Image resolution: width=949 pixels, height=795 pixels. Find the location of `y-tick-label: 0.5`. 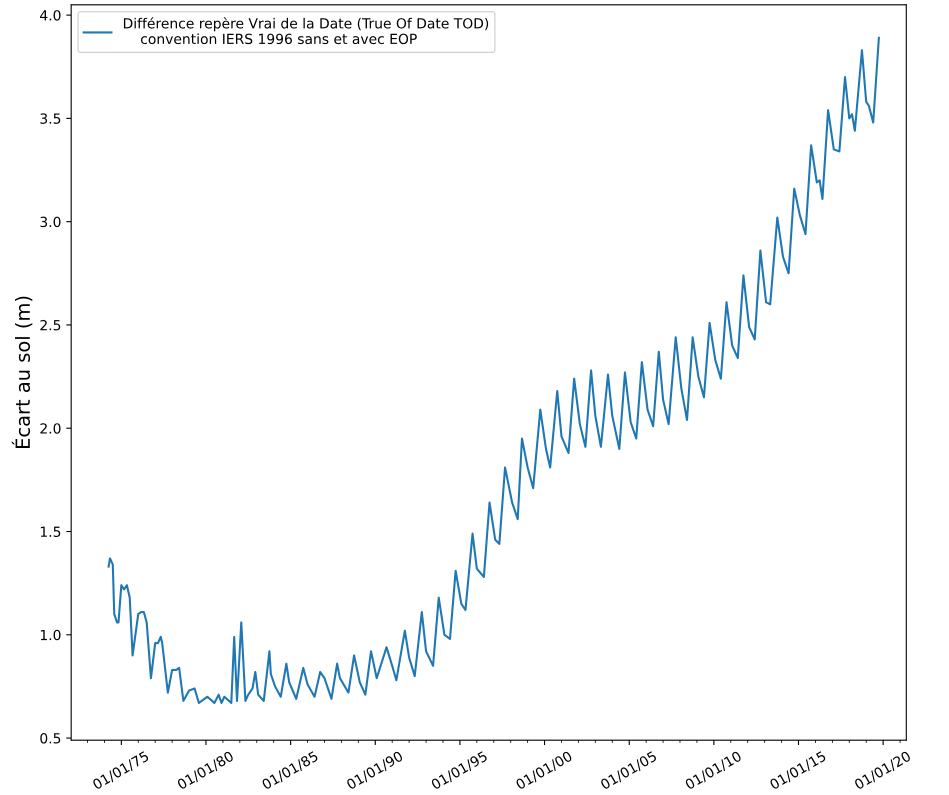

y-tick-label: 0.5 is located at coordinates (50, 738).